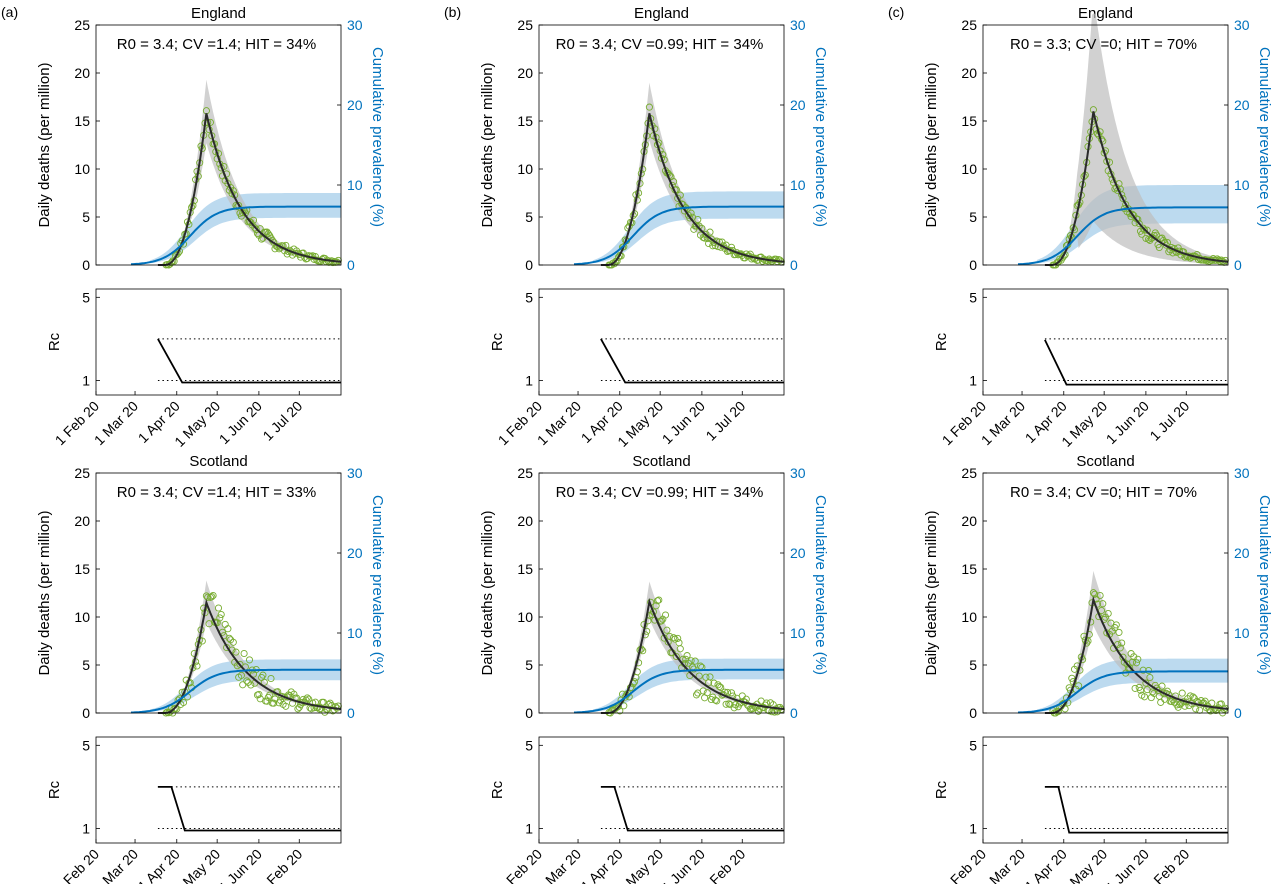  I want to click on y-tick-label: 15, so click(82, 121).